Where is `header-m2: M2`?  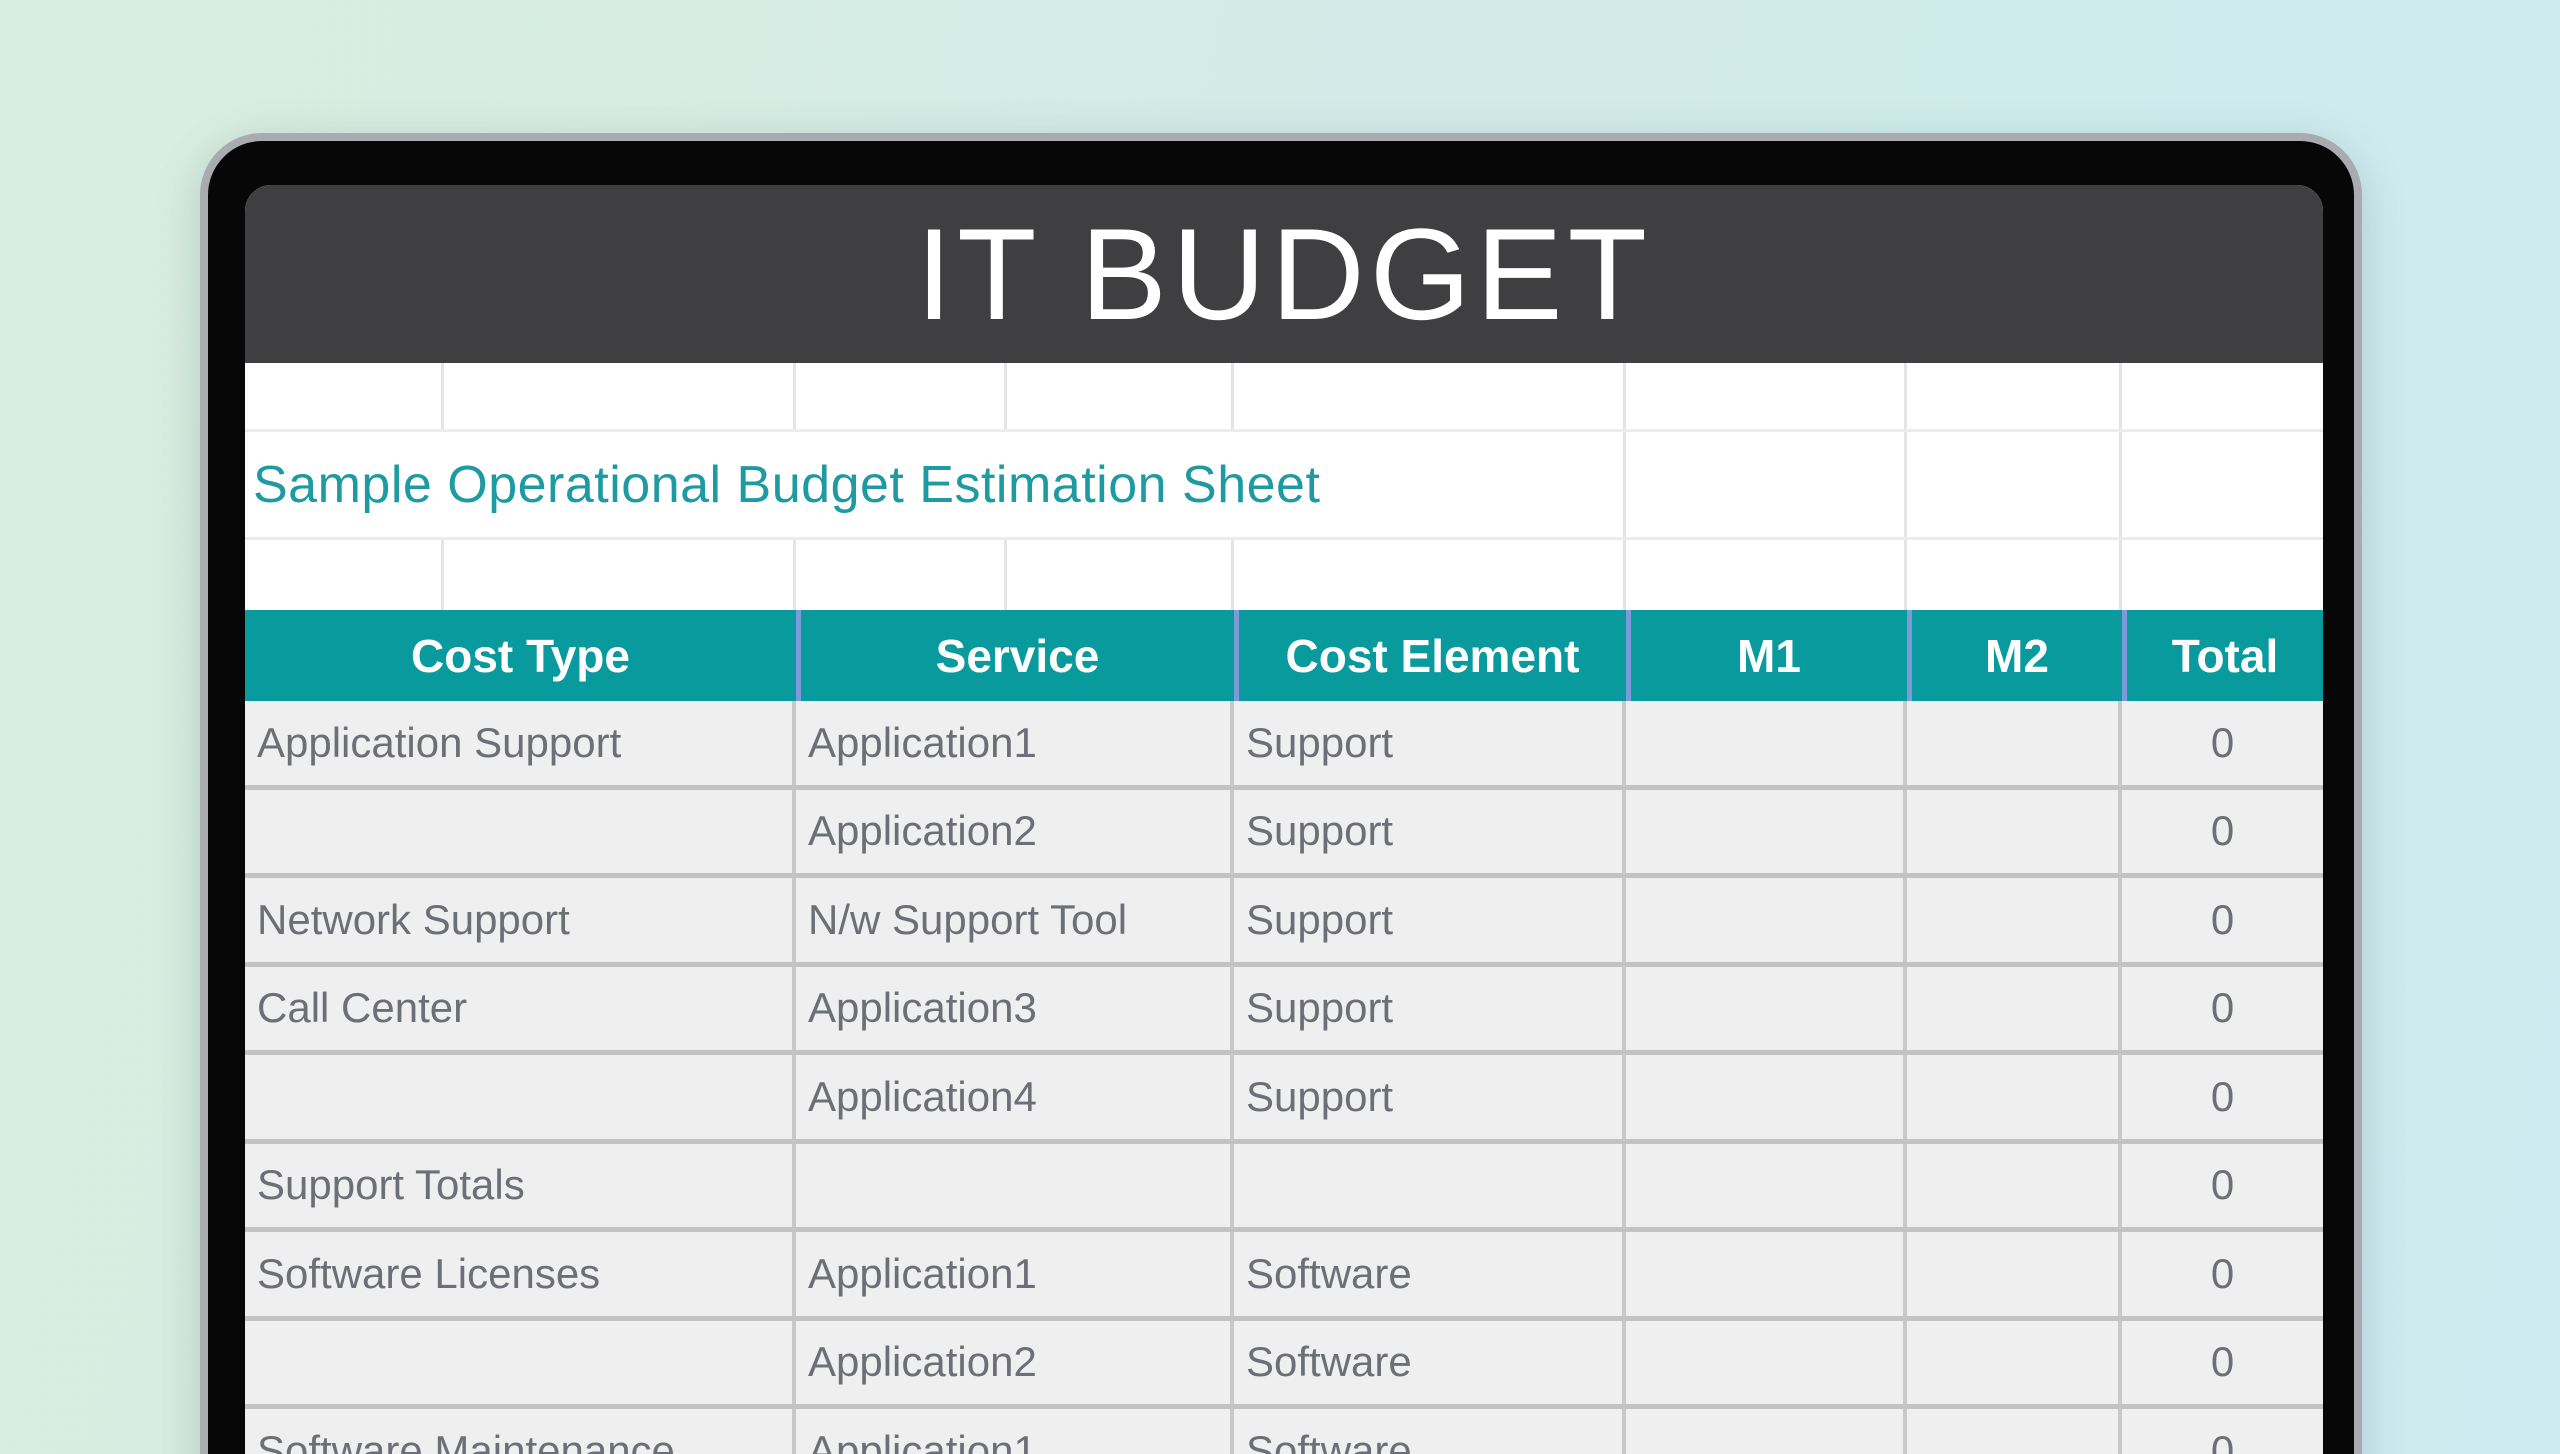 header-m2: M2 is located at coordinates (2014, 655).